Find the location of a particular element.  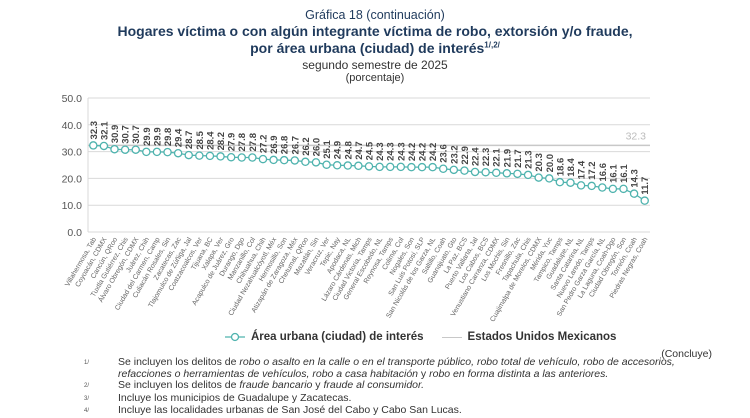

data-label: 24.7 is located at coordinates (359, 150).